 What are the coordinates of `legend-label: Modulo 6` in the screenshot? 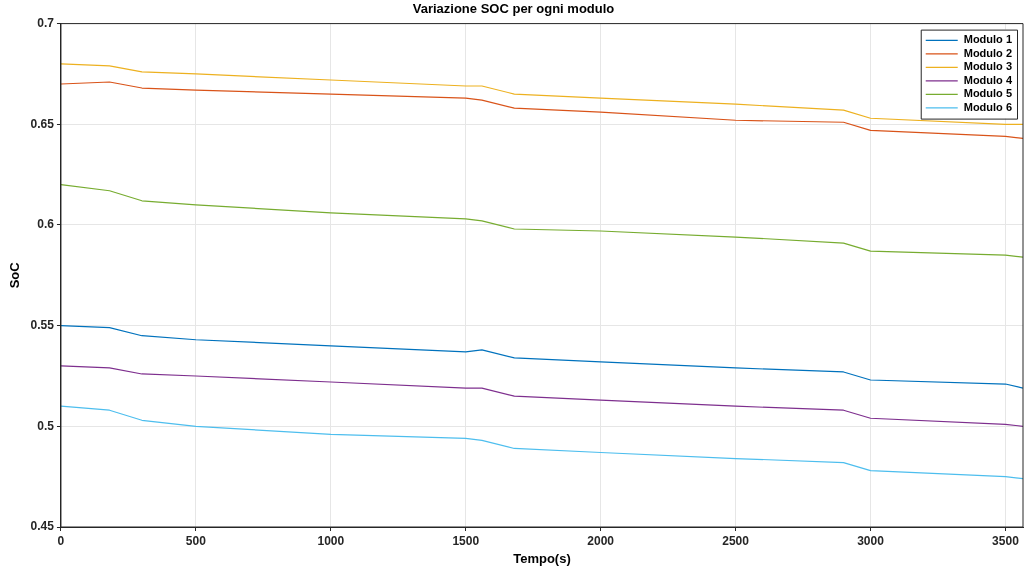 It's located at (988, 106).